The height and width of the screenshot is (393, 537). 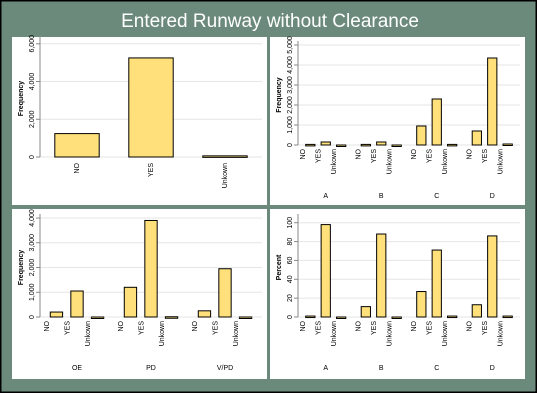 What do you see at coordinates (32, 44) in the screenshot?
I see `y-tick-label: 6,000` at bounding box center [32, 44].